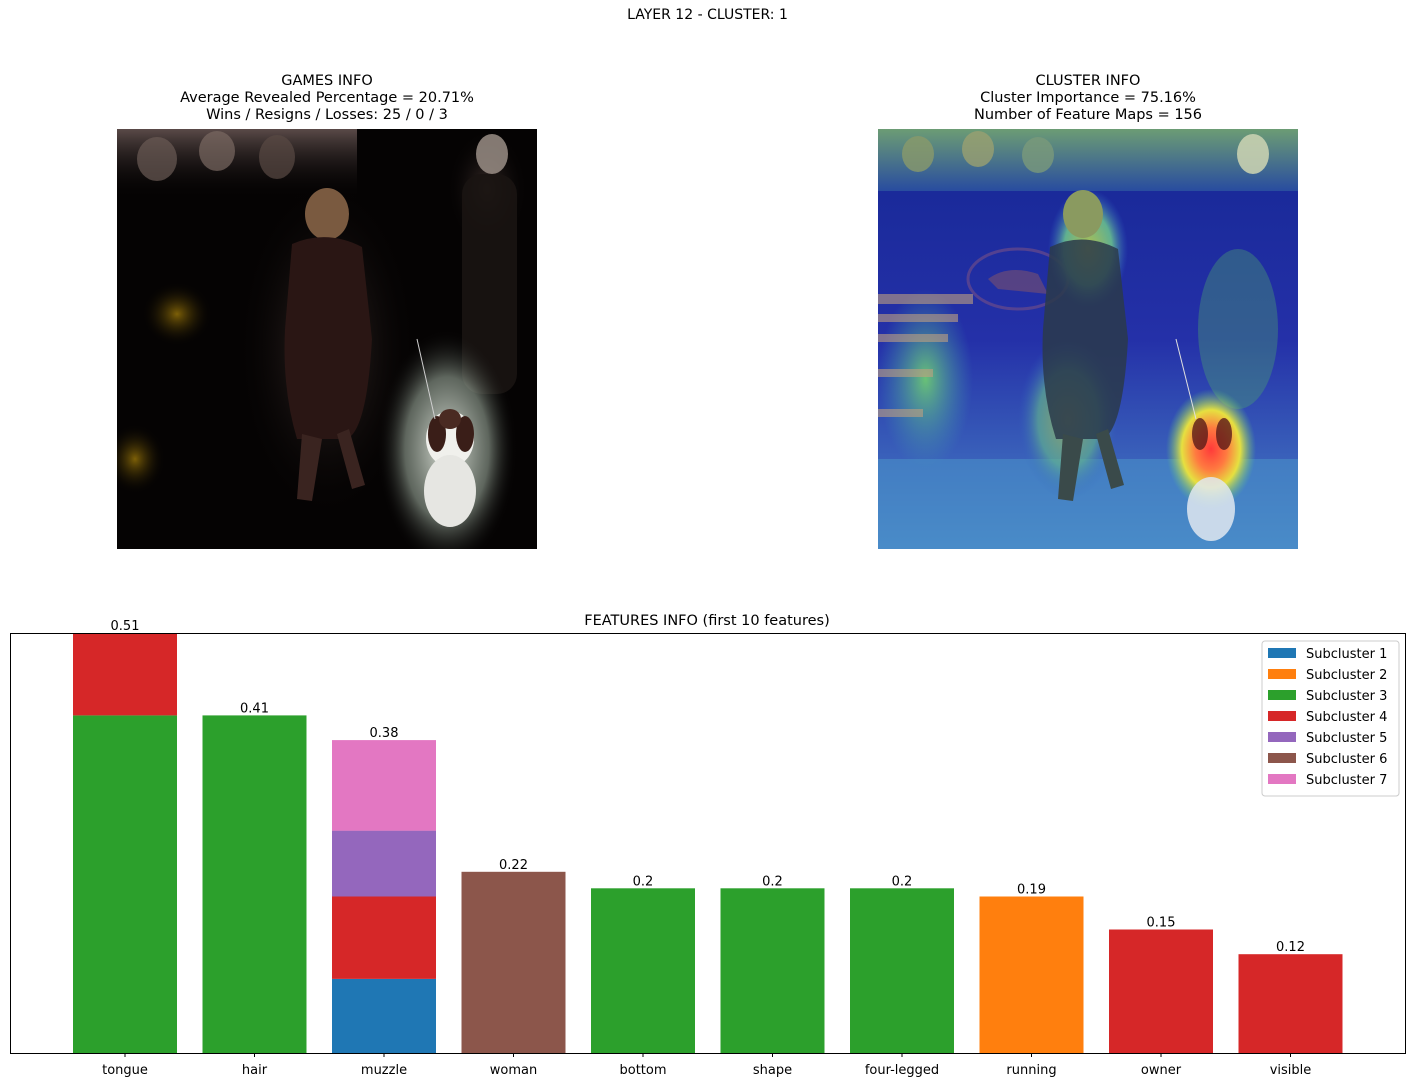  I want to click on value-label-four-legged: 0.2, so click(902, 881).